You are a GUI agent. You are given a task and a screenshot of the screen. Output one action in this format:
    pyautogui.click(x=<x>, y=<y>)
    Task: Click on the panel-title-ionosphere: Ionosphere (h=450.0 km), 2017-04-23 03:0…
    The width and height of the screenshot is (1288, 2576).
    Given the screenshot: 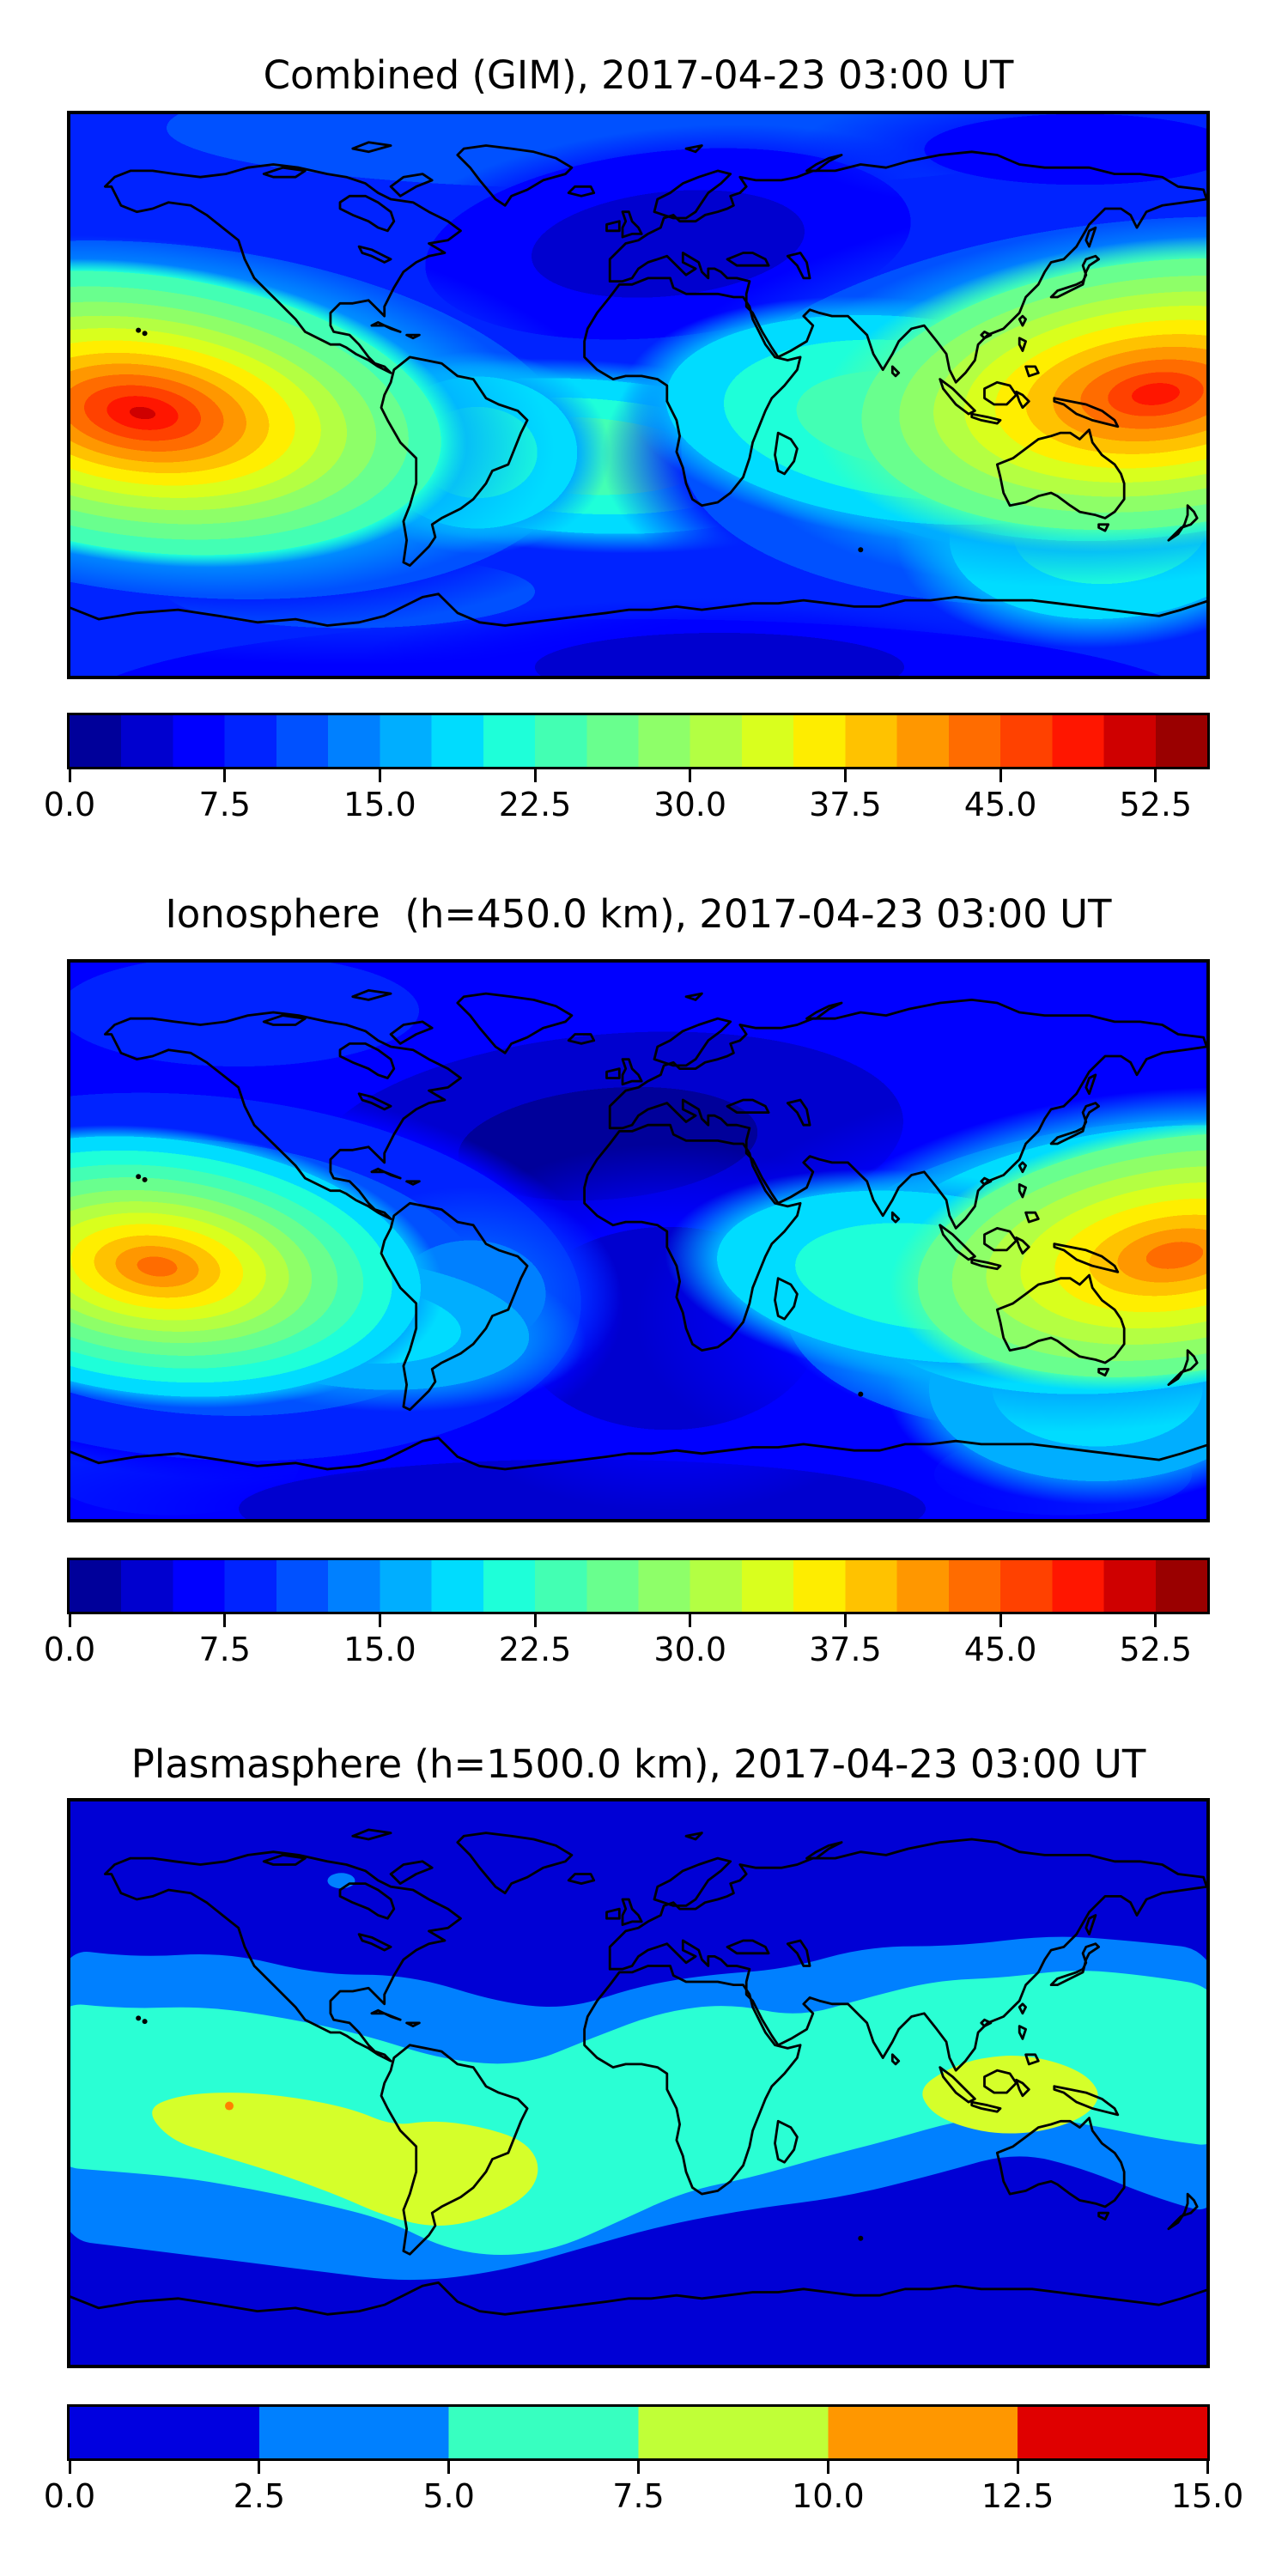 What is the action you would take?
    pyautogui.click(x=638, y=914)
    